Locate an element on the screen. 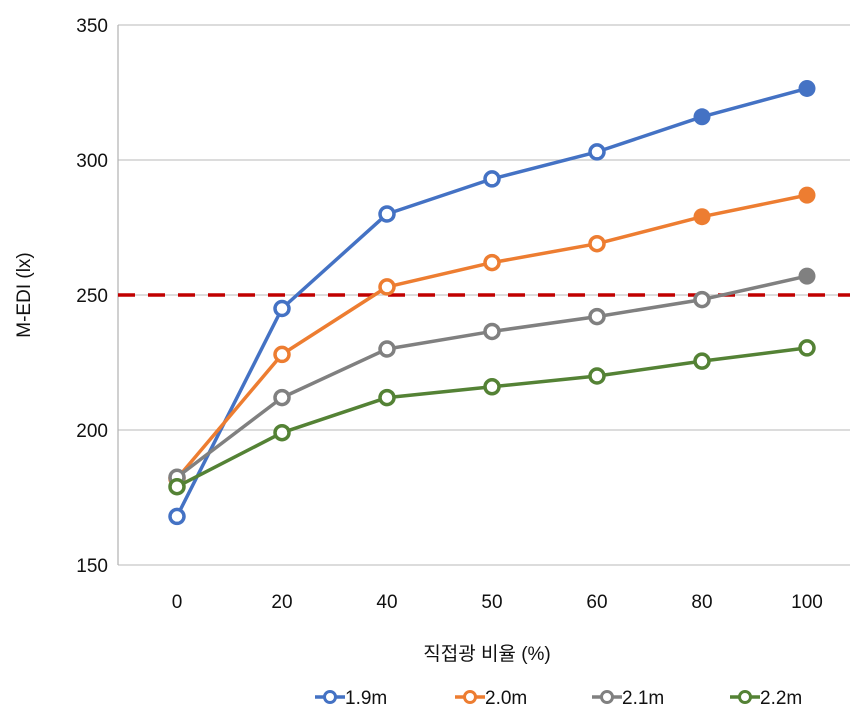 The width and height of the screenshot is (859, 720). legend-label: 2.0m is located at coordinates (506, 698).